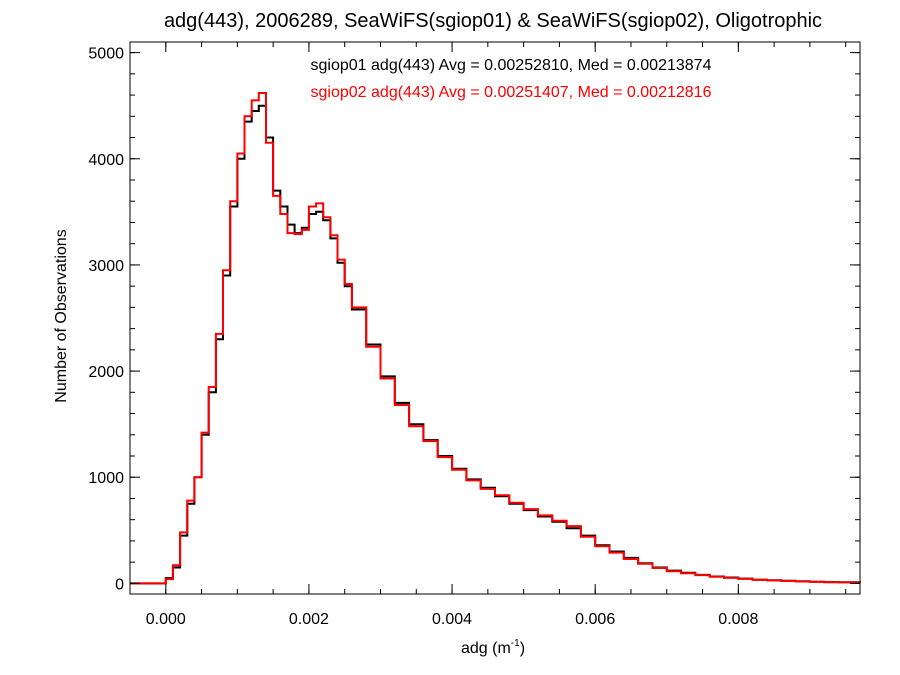  I want to click on x-tick-label: 0.002, so click(309, 619).